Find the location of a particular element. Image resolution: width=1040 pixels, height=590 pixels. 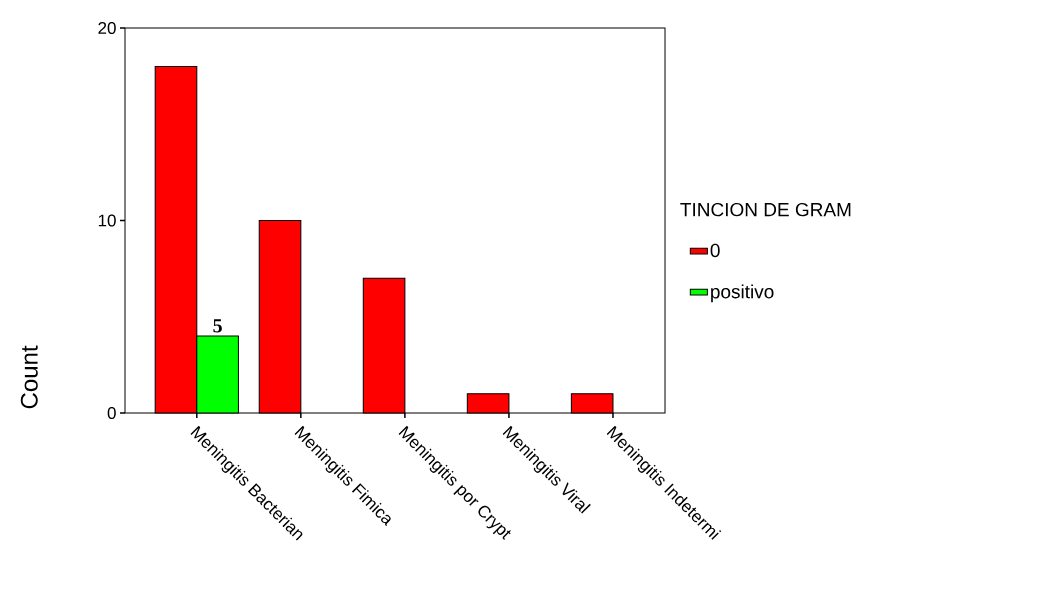

legend-title: TINCION DE GRAM is located at coordinates (765, 209).